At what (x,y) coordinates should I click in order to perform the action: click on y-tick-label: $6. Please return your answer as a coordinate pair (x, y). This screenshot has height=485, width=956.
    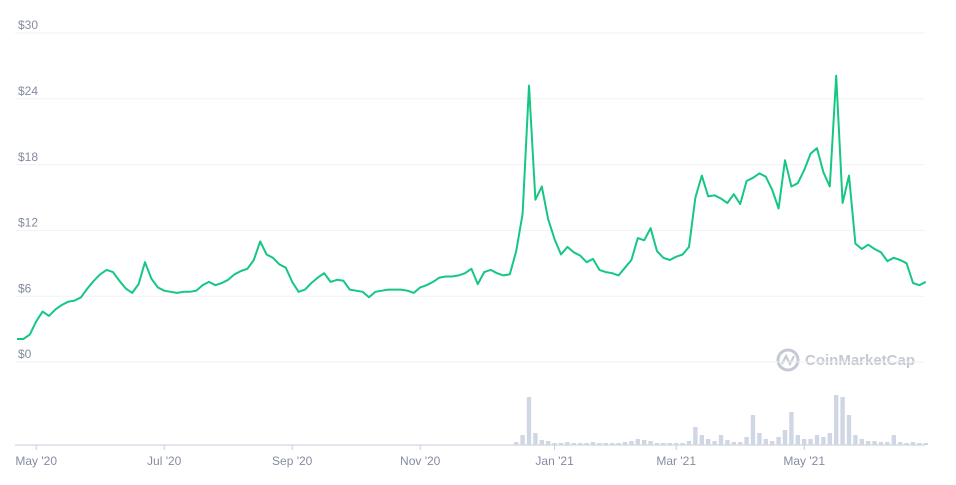
    Looking at the image, I should click on (25, 288).